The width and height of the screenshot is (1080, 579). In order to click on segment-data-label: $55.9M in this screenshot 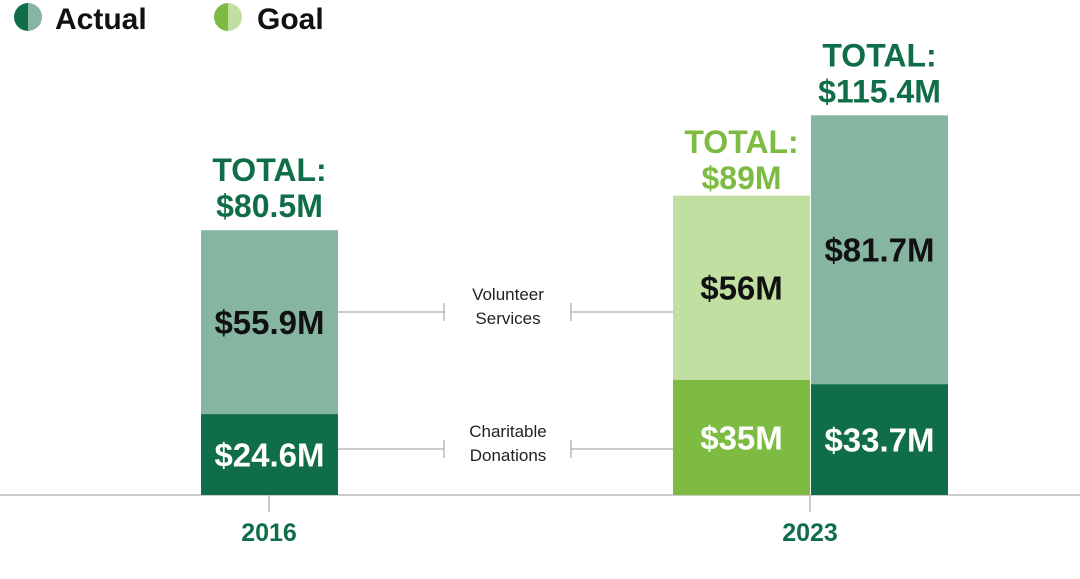, I will do `click(269, 322)`.